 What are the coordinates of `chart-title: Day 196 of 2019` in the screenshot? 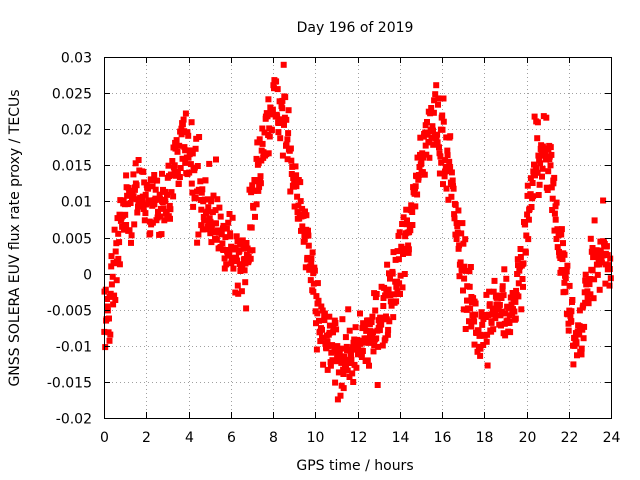 It's located at (355, 28).